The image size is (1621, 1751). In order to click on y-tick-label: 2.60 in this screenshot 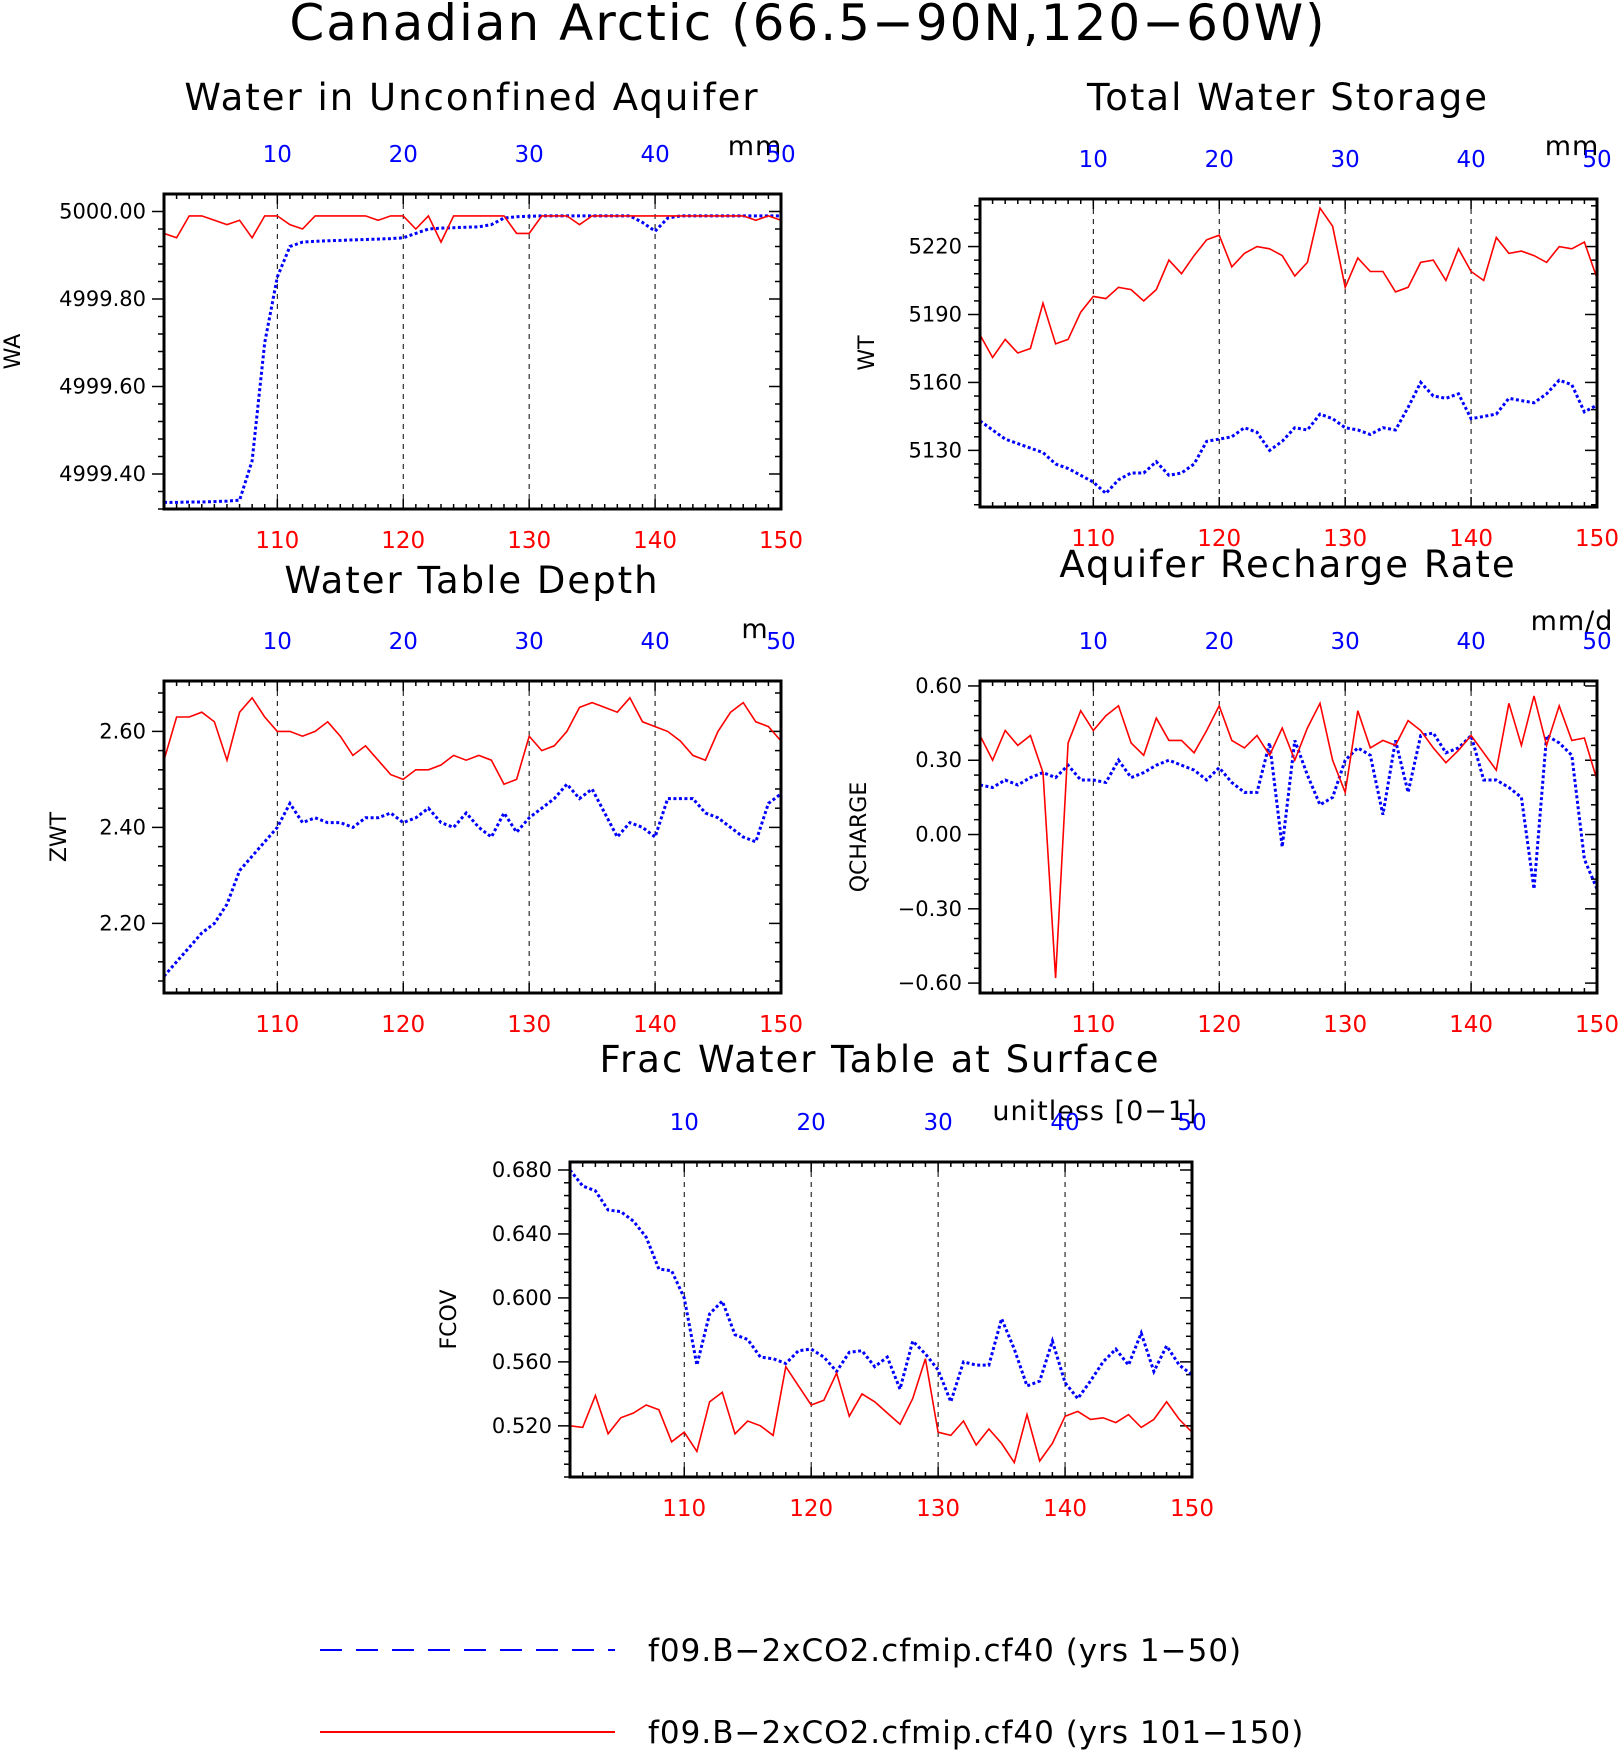, I will do `click(122, 731)`.